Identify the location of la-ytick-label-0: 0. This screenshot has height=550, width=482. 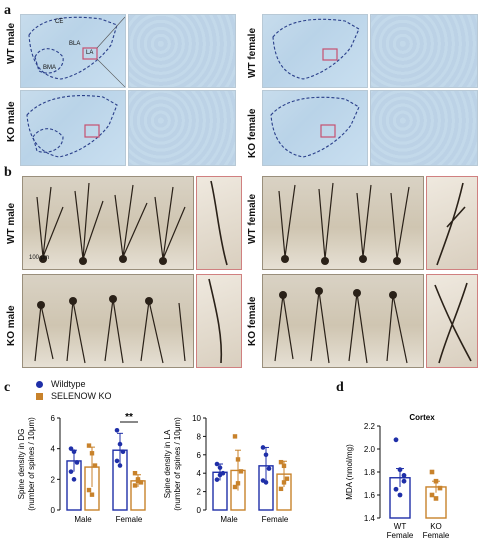
(199, 510).